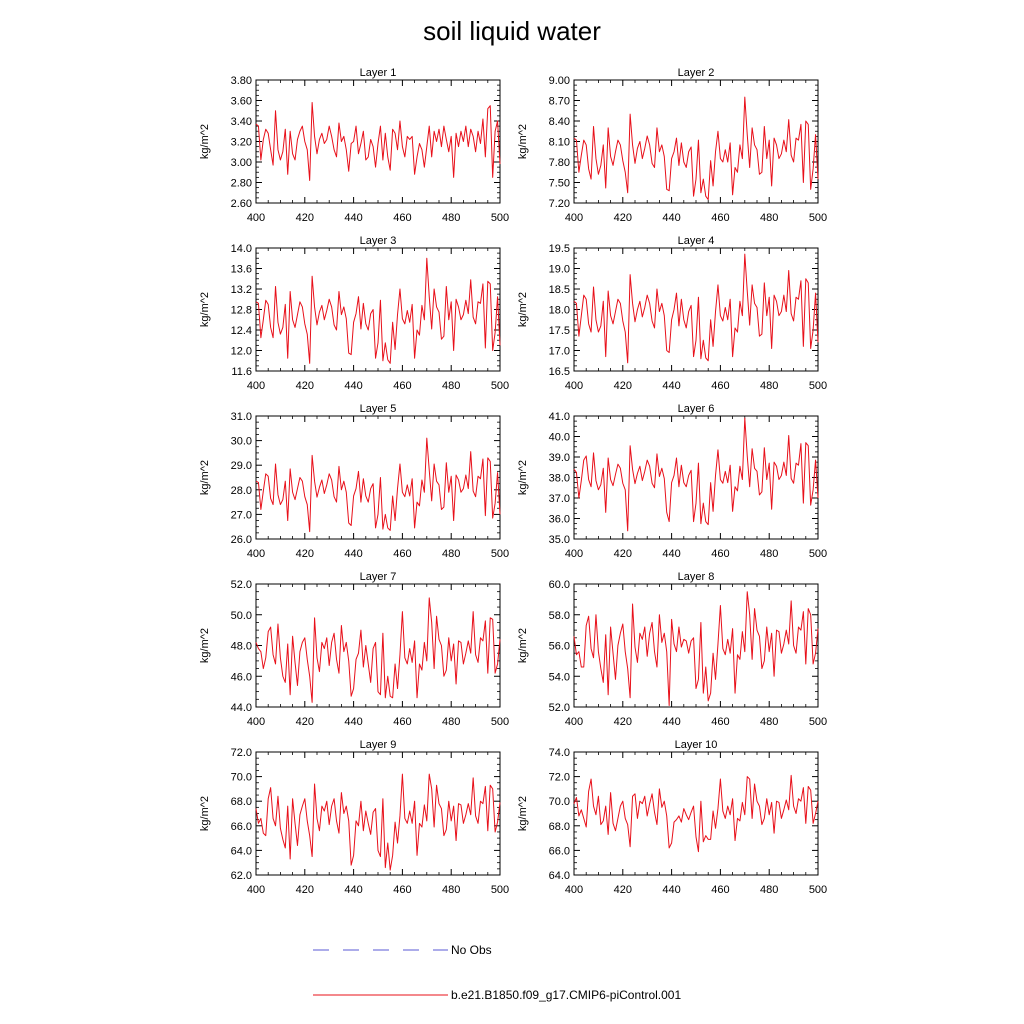 The height and width of the screenshot is (1024, 1024). I want to click on layer-10-xtick-label: 500, so click(818, 890).